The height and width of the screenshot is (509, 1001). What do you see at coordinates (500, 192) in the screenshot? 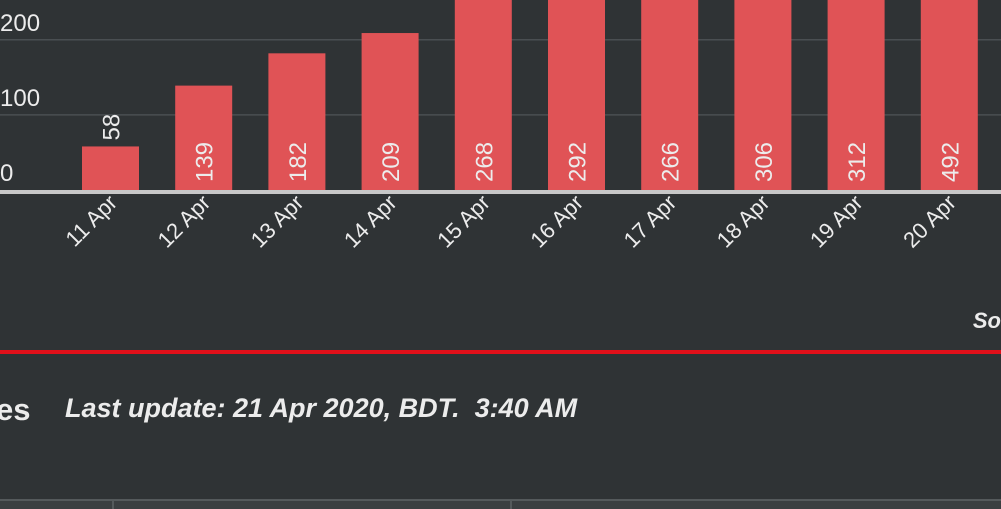
I see `baseline` at bounding box center [500, 192].